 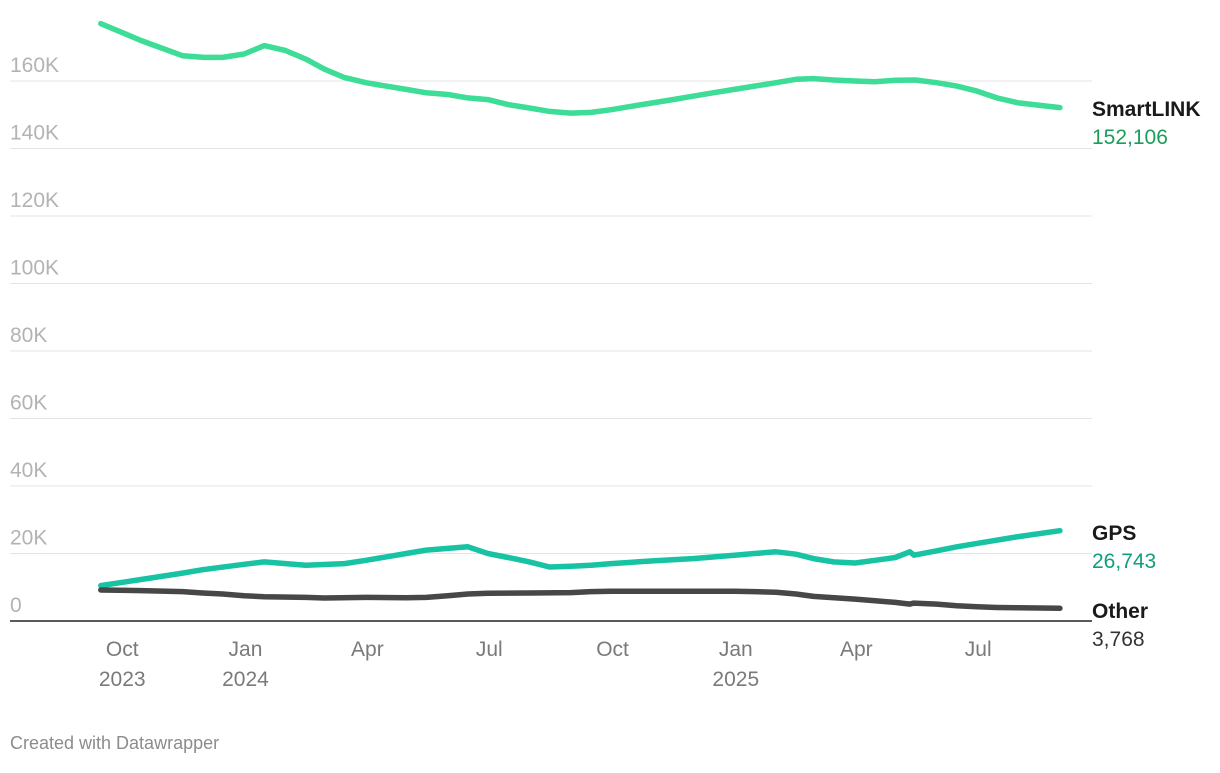 What do you see at coordinates (1124, 561) in the screenshot?
I see `series-end-value: 26,743` at bounding box center [1124, 561].